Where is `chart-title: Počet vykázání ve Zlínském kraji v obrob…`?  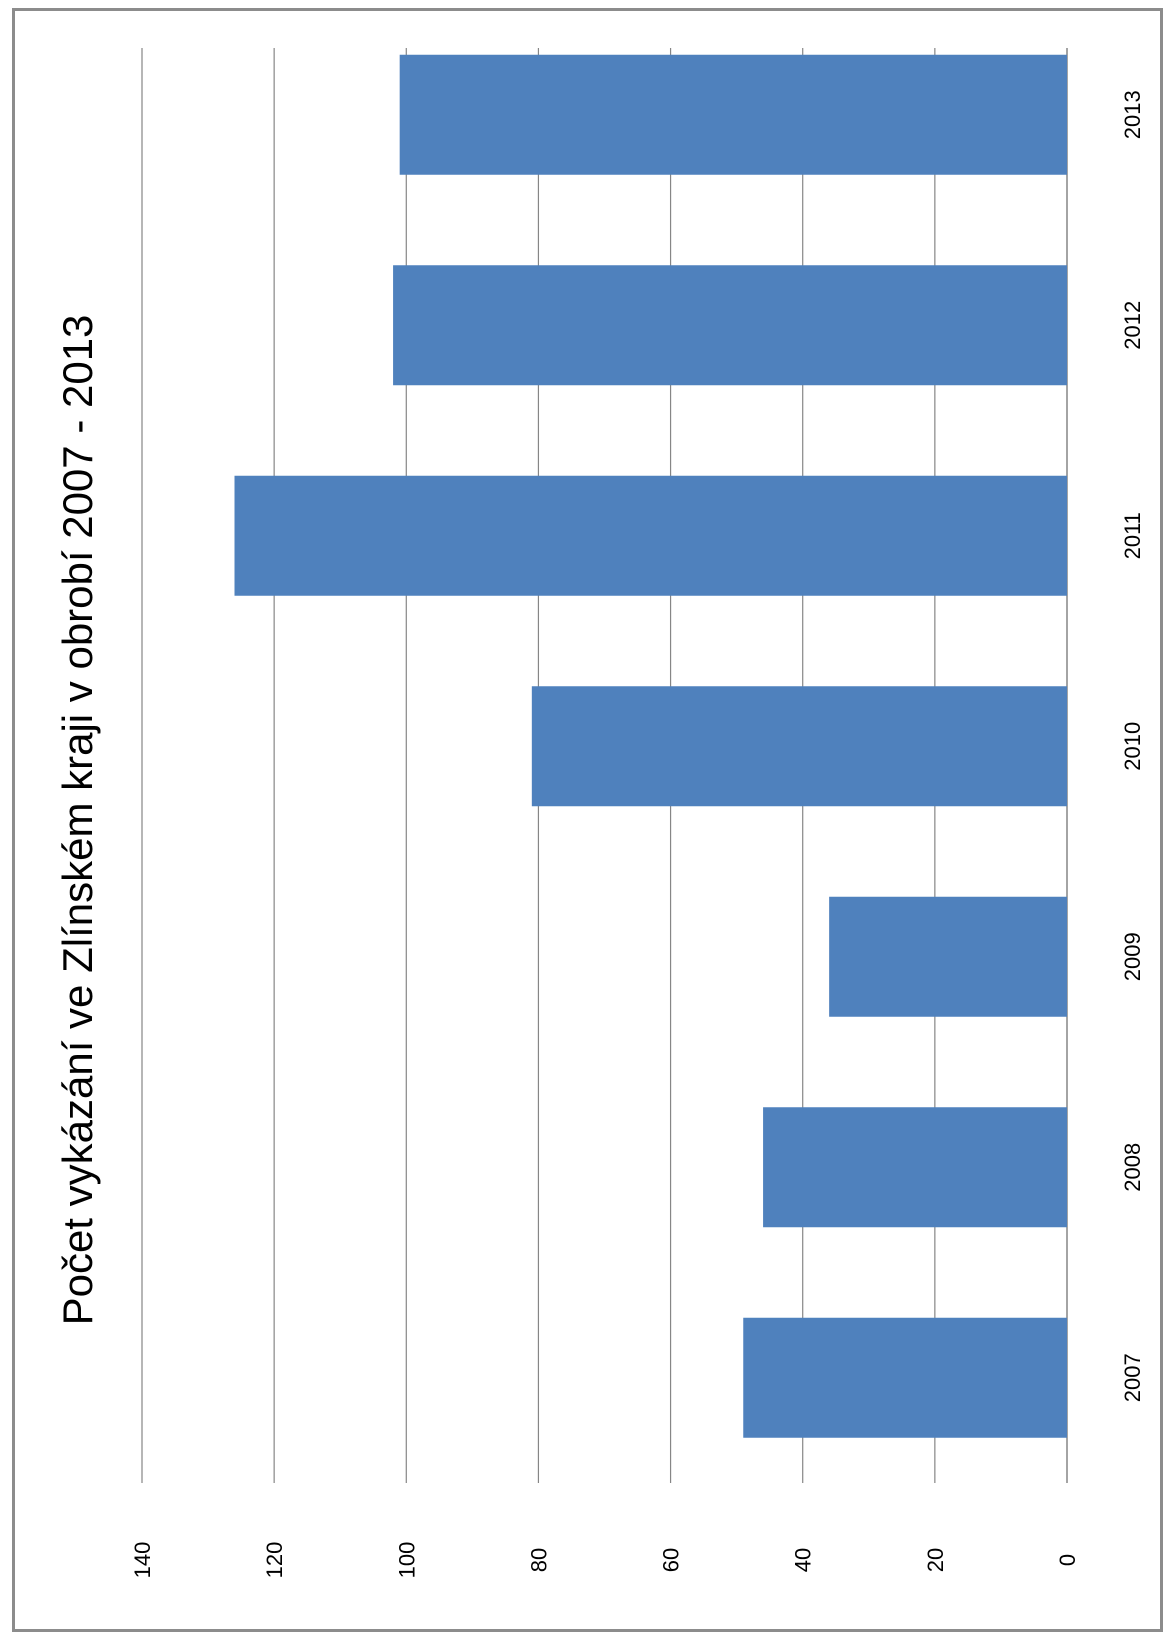
chart-title: Počet vykázání ve Zlínském kraji v obrob… is located at coordinates (77, 820).